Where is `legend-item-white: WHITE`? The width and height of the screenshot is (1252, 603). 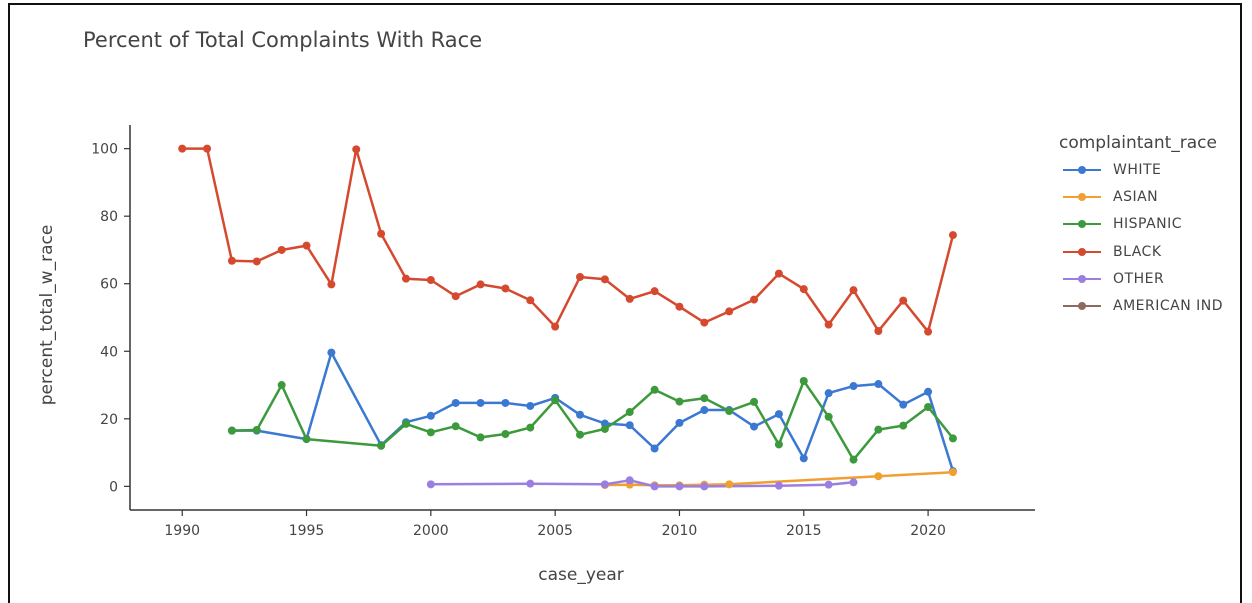
legend-item-white: WHITE is located at coordinates (1112, 170).